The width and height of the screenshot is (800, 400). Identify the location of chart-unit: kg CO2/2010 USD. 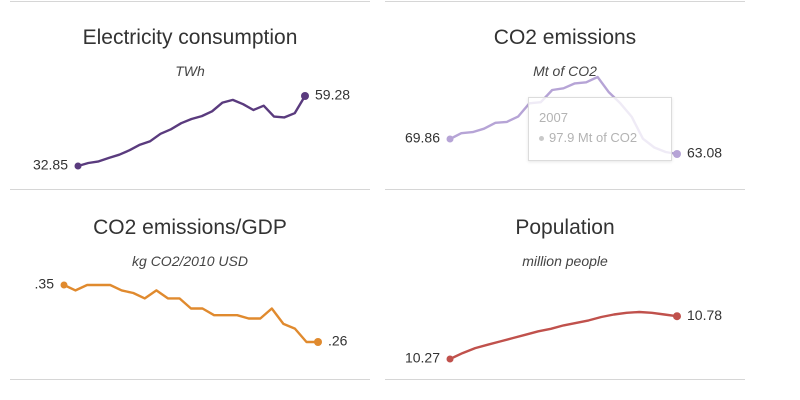
(190, 261).